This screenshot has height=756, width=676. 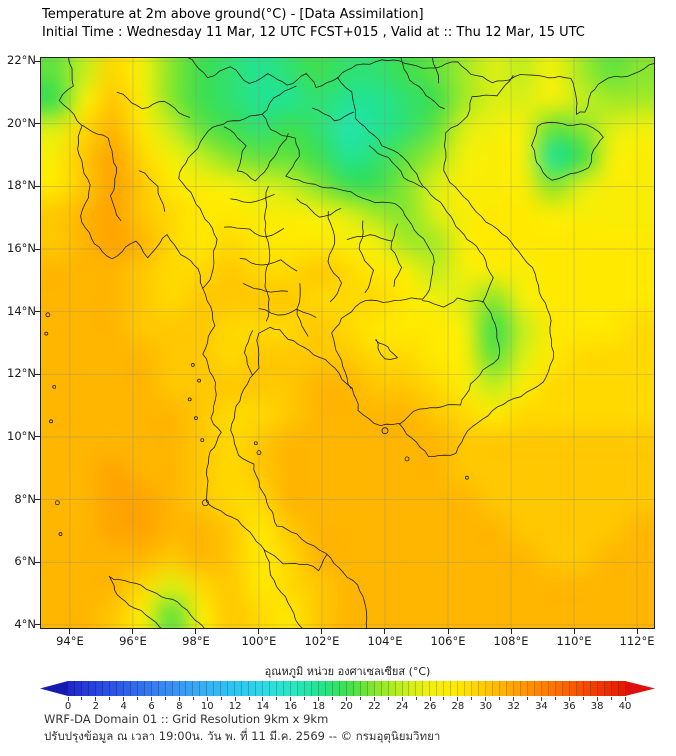 What do you see at coordinates (21, 185) in the screenshot?
I see `lat-tick-label: 18°N` at bounding box center [21, 185].